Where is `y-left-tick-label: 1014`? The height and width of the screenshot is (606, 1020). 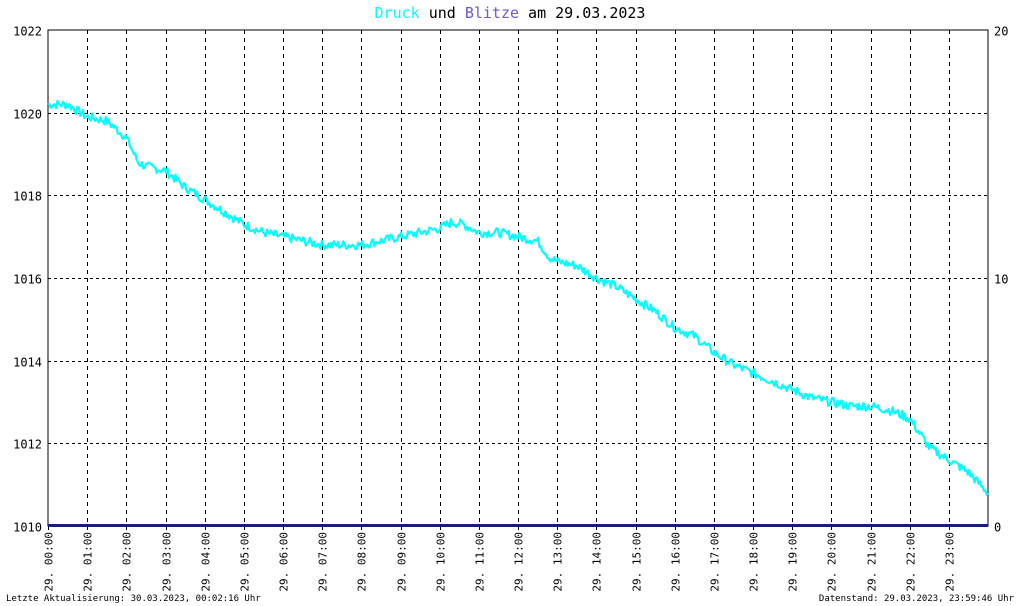 y-left-tick-label: 1014 is located at coordinates (27, 363).